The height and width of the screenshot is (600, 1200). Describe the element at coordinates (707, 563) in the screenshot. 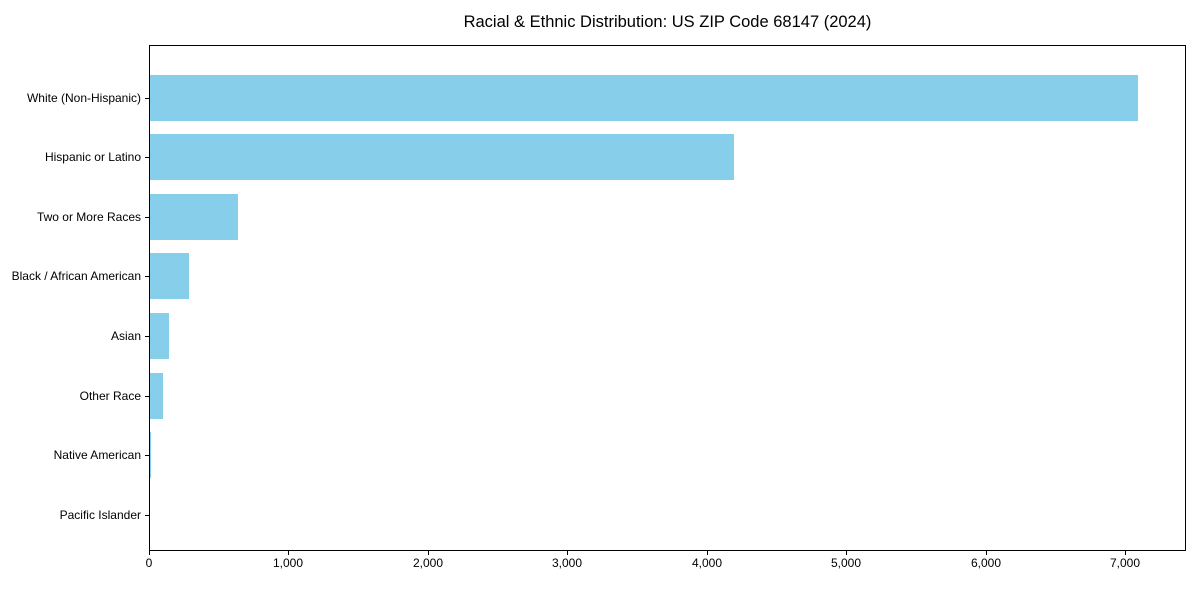

I see `x-tick-label: 4,000` at that location.